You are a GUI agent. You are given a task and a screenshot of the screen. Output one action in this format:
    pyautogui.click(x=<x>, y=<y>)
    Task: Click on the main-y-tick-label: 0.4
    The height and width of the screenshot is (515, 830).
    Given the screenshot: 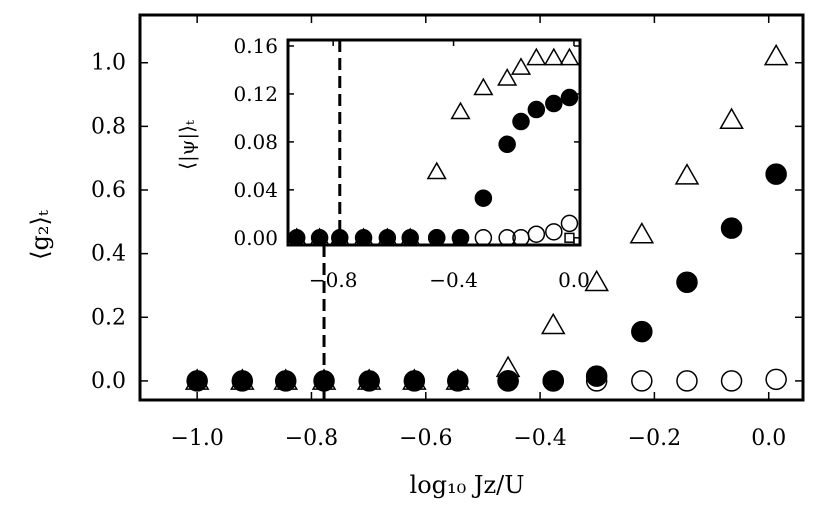 What is the action you would take?
    pyautogui.click(x=108, y=254)
    